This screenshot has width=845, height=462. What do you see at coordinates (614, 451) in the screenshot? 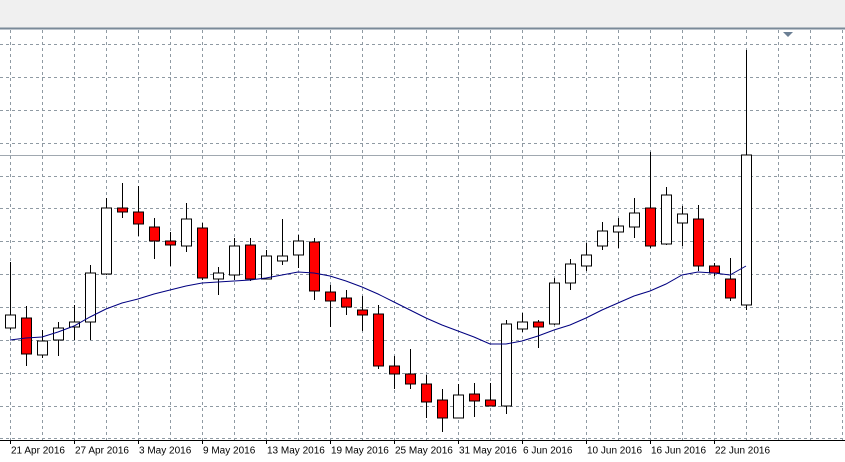
I see `x-tick-label: 10 Jun 2016` at bounding box center [614, 451].